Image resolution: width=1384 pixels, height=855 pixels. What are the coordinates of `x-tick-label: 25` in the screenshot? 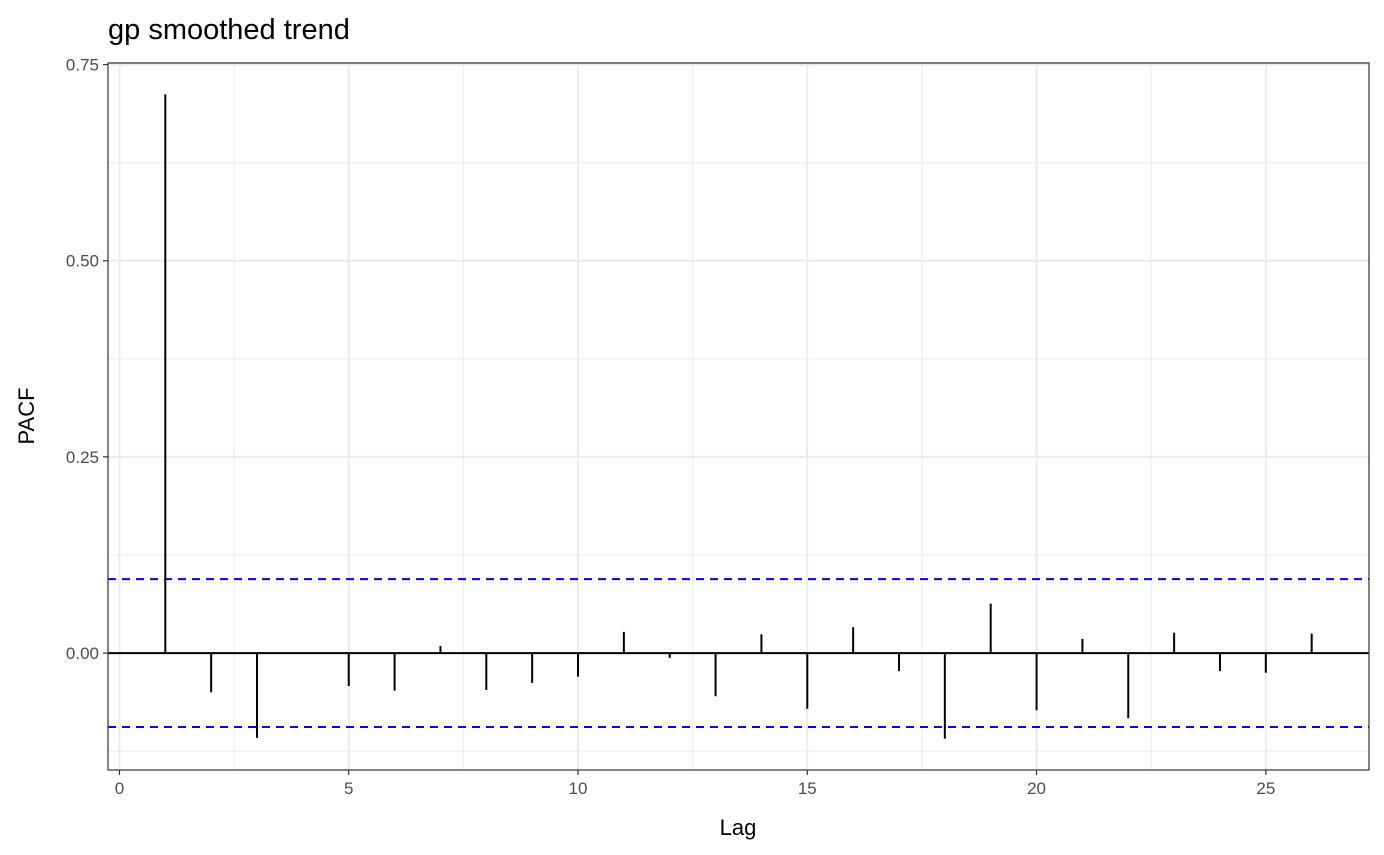 It's located at (1265, 788).